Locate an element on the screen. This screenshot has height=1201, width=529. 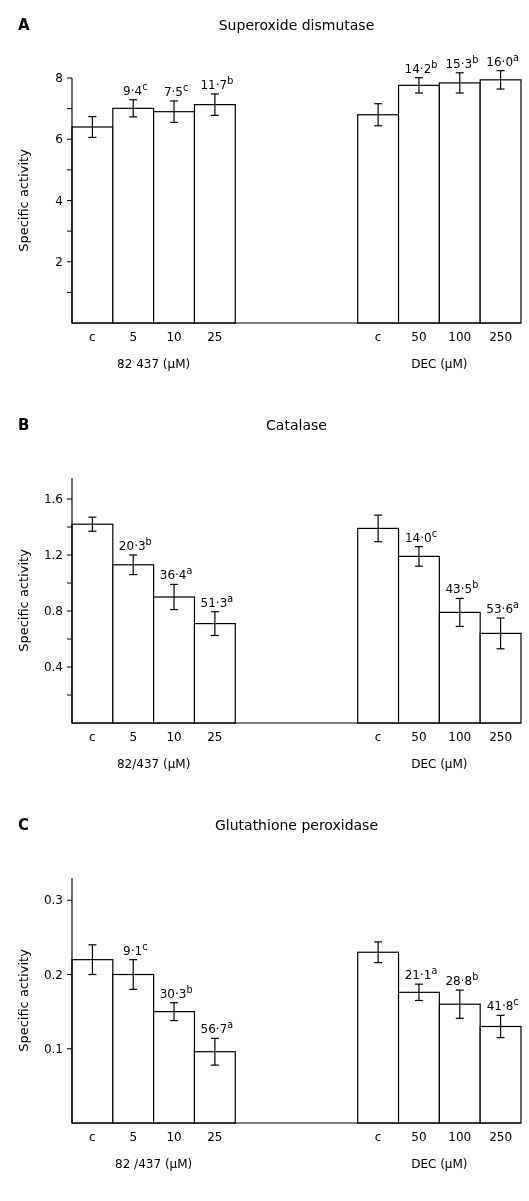
y-tick-label: 6 is located at coordinates (59, 139).